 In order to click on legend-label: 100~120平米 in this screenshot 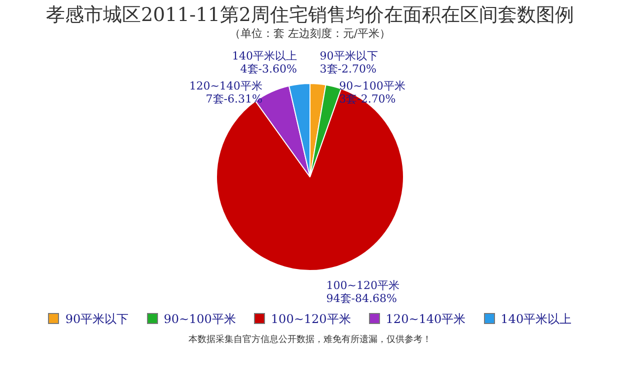, I will do `click(310, 319)`.